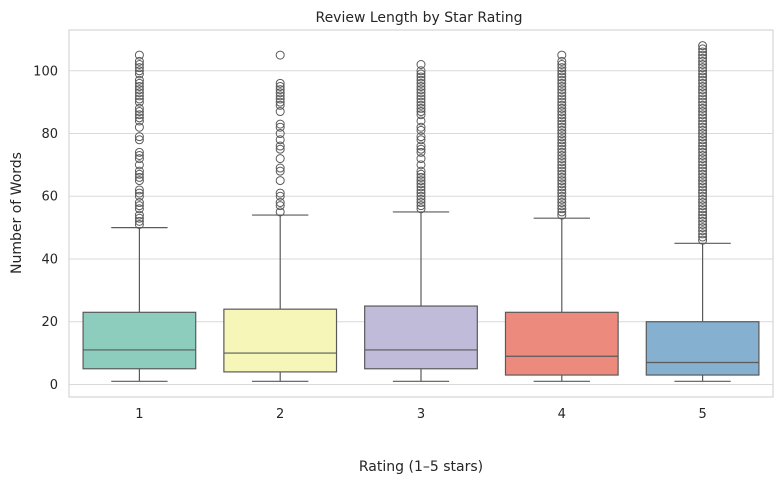 The width and height of the screenshot is (784, 484). What do you see at coordinates (49, 322) in the screenshot?
I see `y-tick-label: 20` at bounding box center [49, 322].